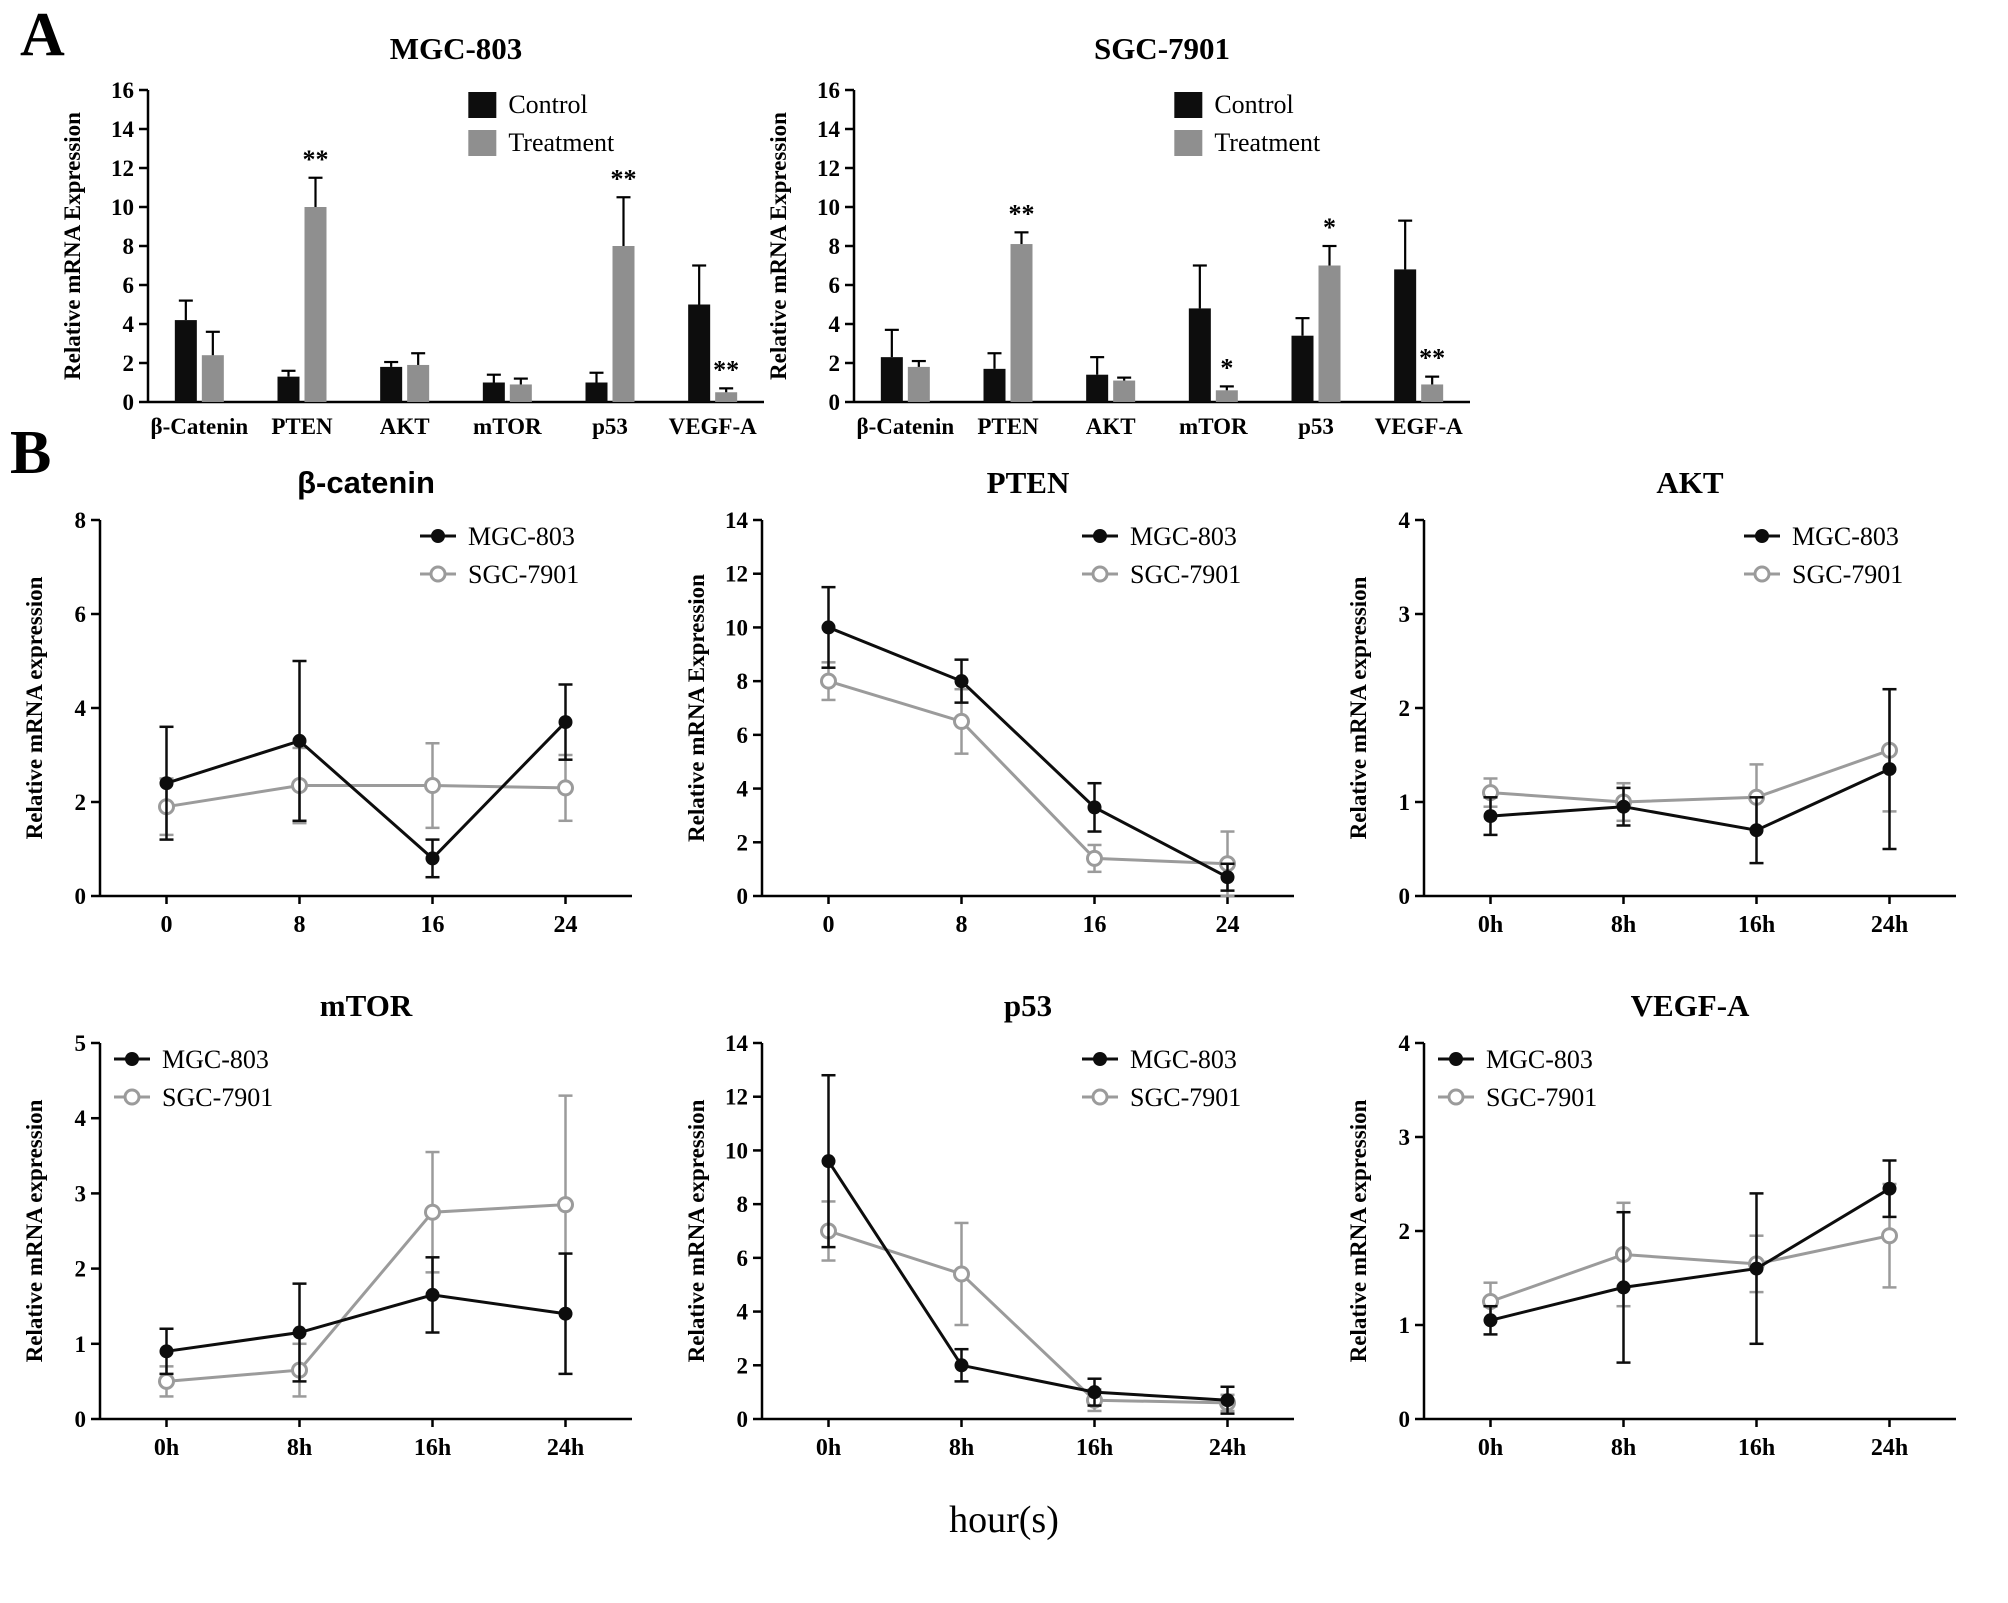 Image resolution: width=2008 pixels, height=1603 pixels. Describe the element at coordinates (696, 708) in the screenshot. I see `svg-text: Relative mRNA Expression` at that location.